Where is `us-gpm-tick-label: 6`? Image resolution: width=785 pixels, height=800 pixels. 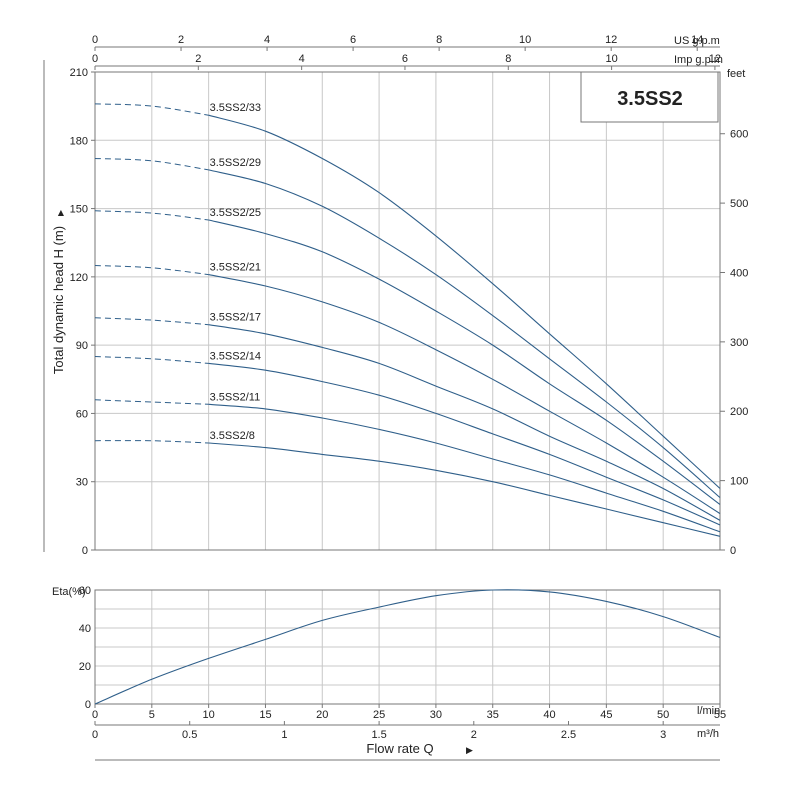
us-gpm-tick-label: 6 is located at coordinates (353, 40).